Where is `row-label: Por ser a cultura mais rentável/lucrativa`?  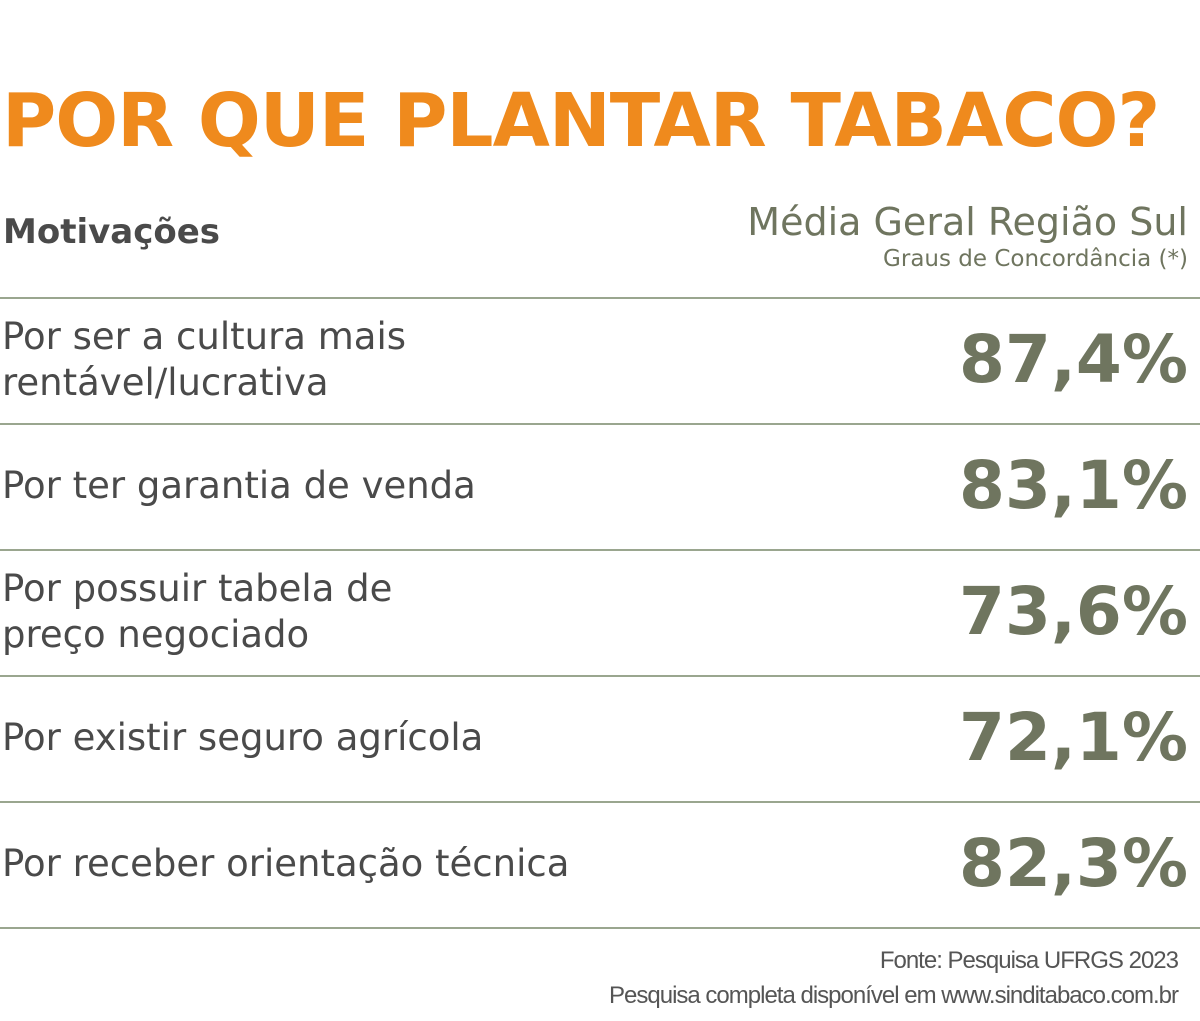
row-label: Por ser a cultura mais rentável/lucrativa is located at coordinates (204, 360).